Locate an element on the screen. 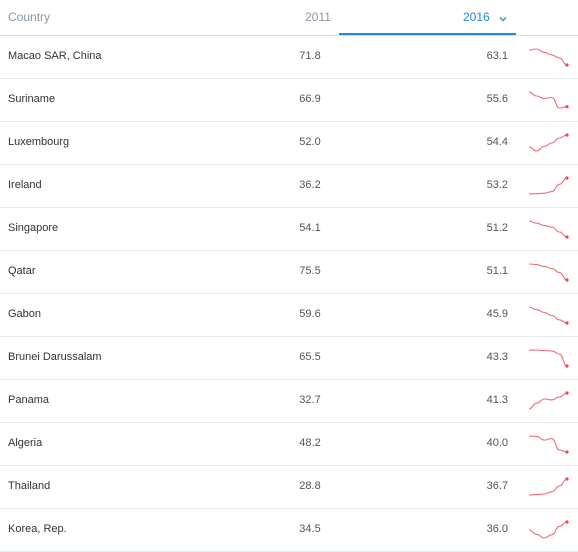  country-name: Gabon is located at coordinates (25, 314).